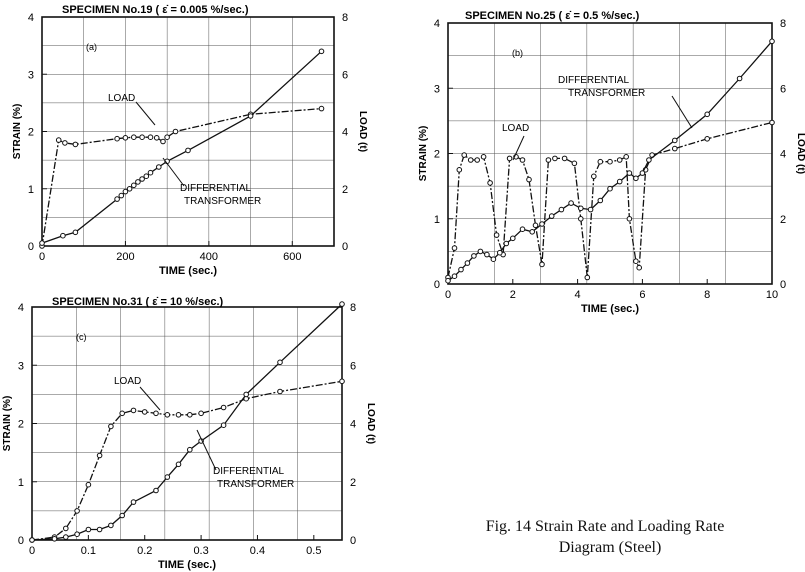  Describe the element at coordinates (423, 154) in the screenshot. I see `y-axis-label: STRAIN (%)` at that location.